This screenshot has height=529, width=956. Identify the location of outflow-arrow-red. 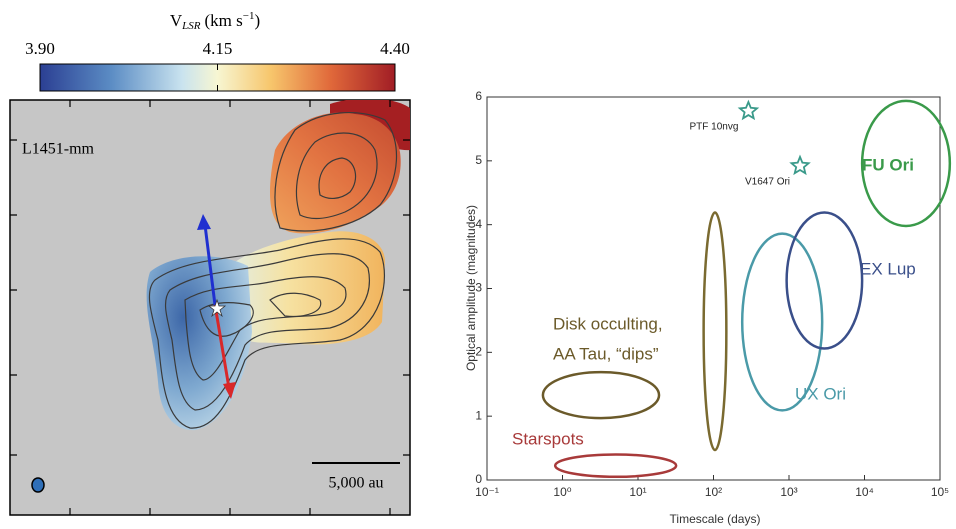
(222, 346).